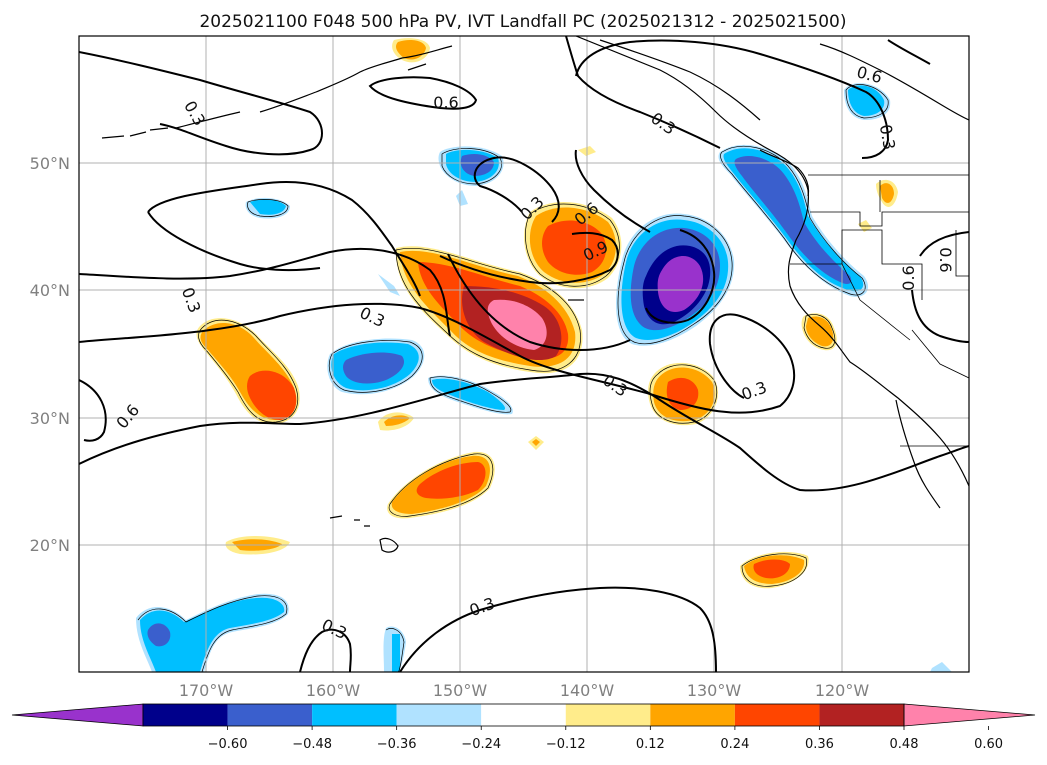 The height and width of the screenshot is (765, 1047). I want to click on lon-label: 140°W, so click(587, 690).